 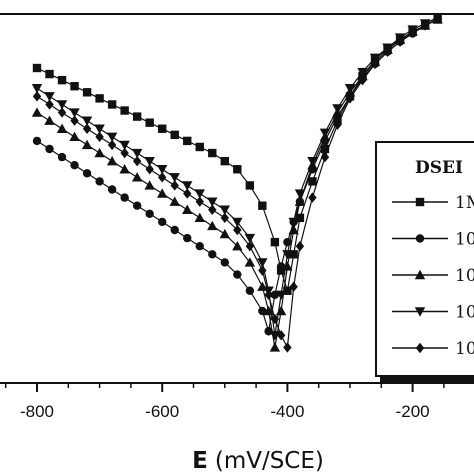 What do you see at coordinates (427, 379) in the screenshot?
I see `legend-shadow` at bounding box center [427, 379].